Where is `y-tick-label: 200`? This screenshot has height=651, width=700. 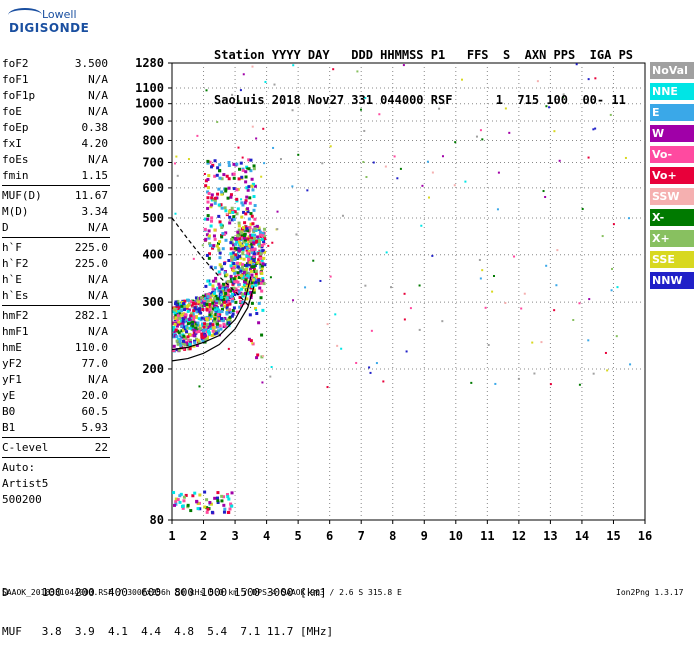
y-tick-label: 200 is located at coordinates (153, 369).